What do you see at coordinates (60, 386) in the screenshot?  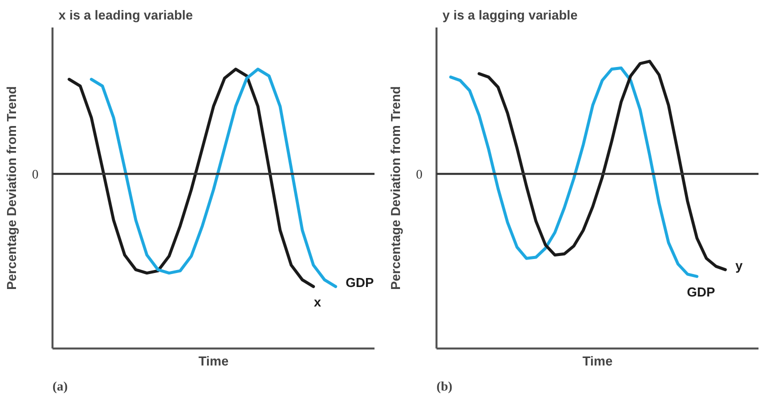 I see `text: (a)` at bounding box center [60, 386].